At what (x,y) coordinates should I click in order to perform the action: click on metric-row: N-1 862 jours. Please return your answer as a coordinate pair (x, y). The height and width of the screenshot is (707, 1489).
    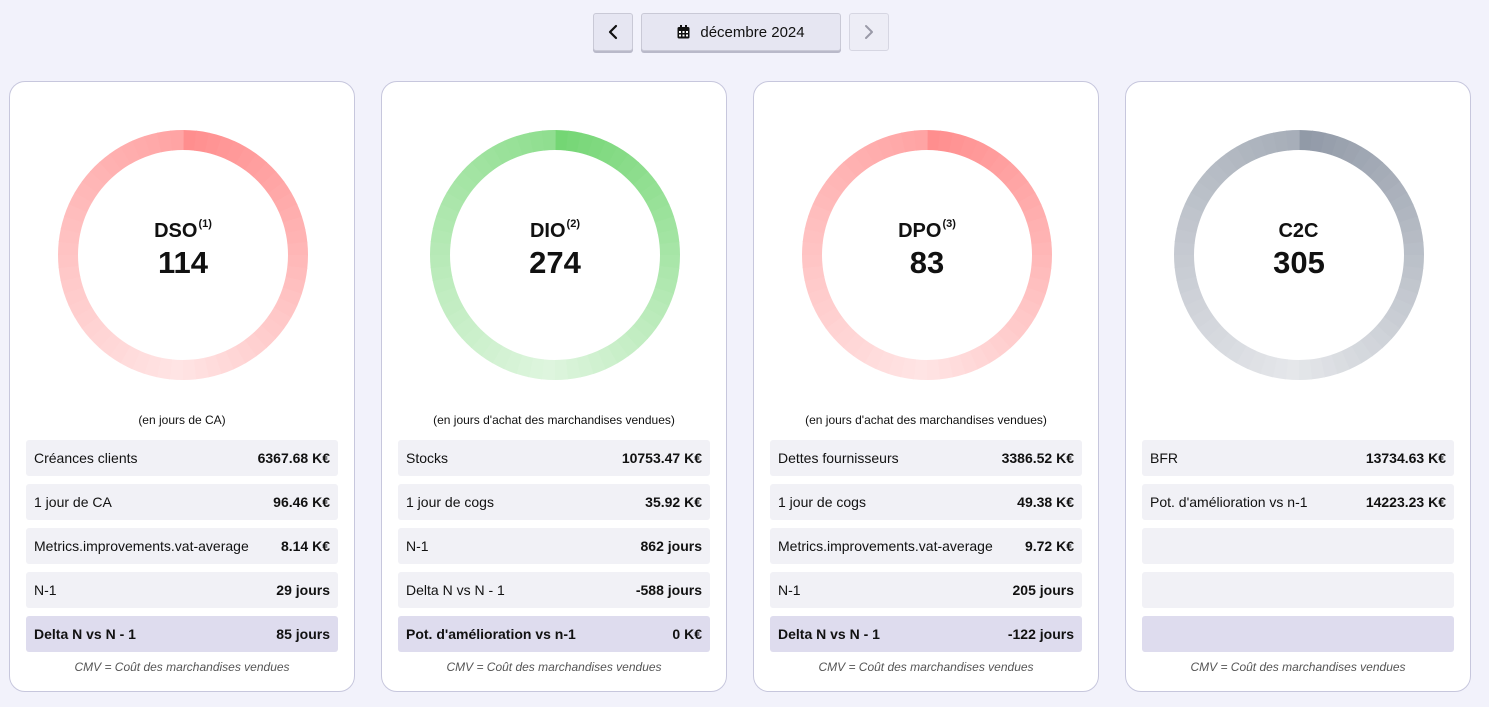
    Looking at the image, I should click on (554, 546).